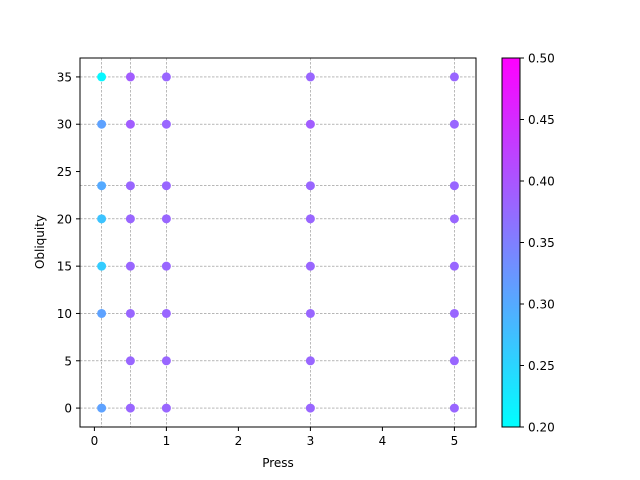 Image resolution: width=640 pixels, height=480 pixels. What do you see at coordinates (64, 314) in the screenshot?
I see `y-tick-label: 10` at bounding box center [64, 314].